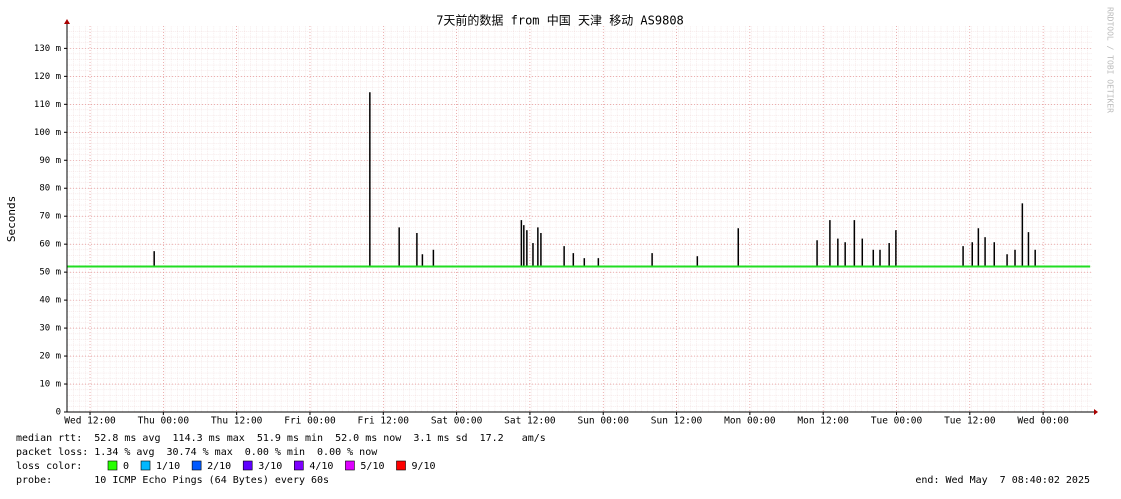  What do you see at coordinates (424, 466) in the screenshot?
I see `loss-legend-label: 9/10` at bounding box center [424, 466].